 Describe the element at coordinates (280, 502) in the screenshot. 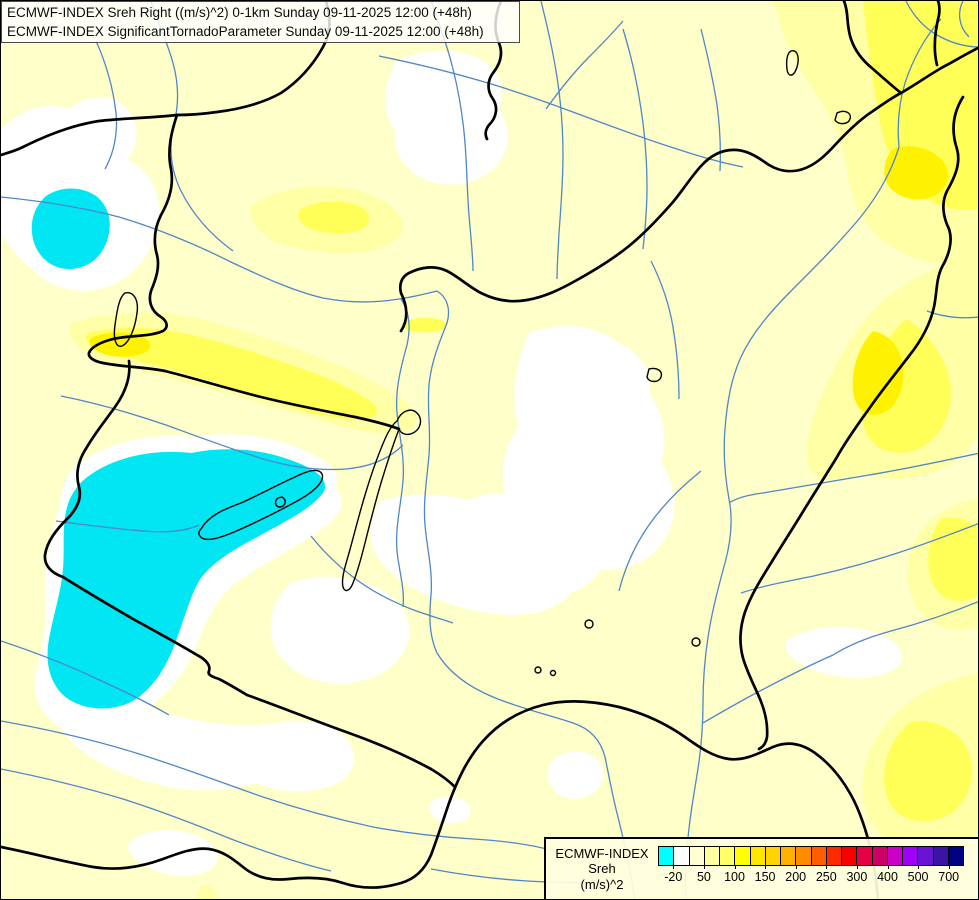

I see `tihany-peninsula-outline` at that location.